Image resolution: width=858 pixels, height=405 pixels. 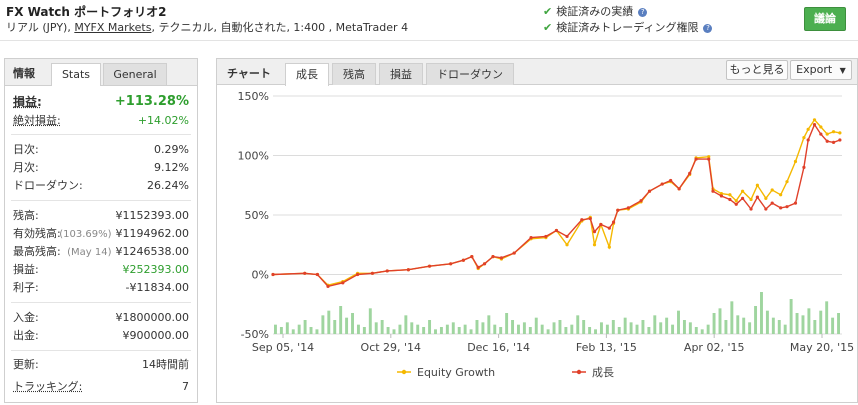 I want to click on tab-balance: 残高, so click(x=354, y=74).